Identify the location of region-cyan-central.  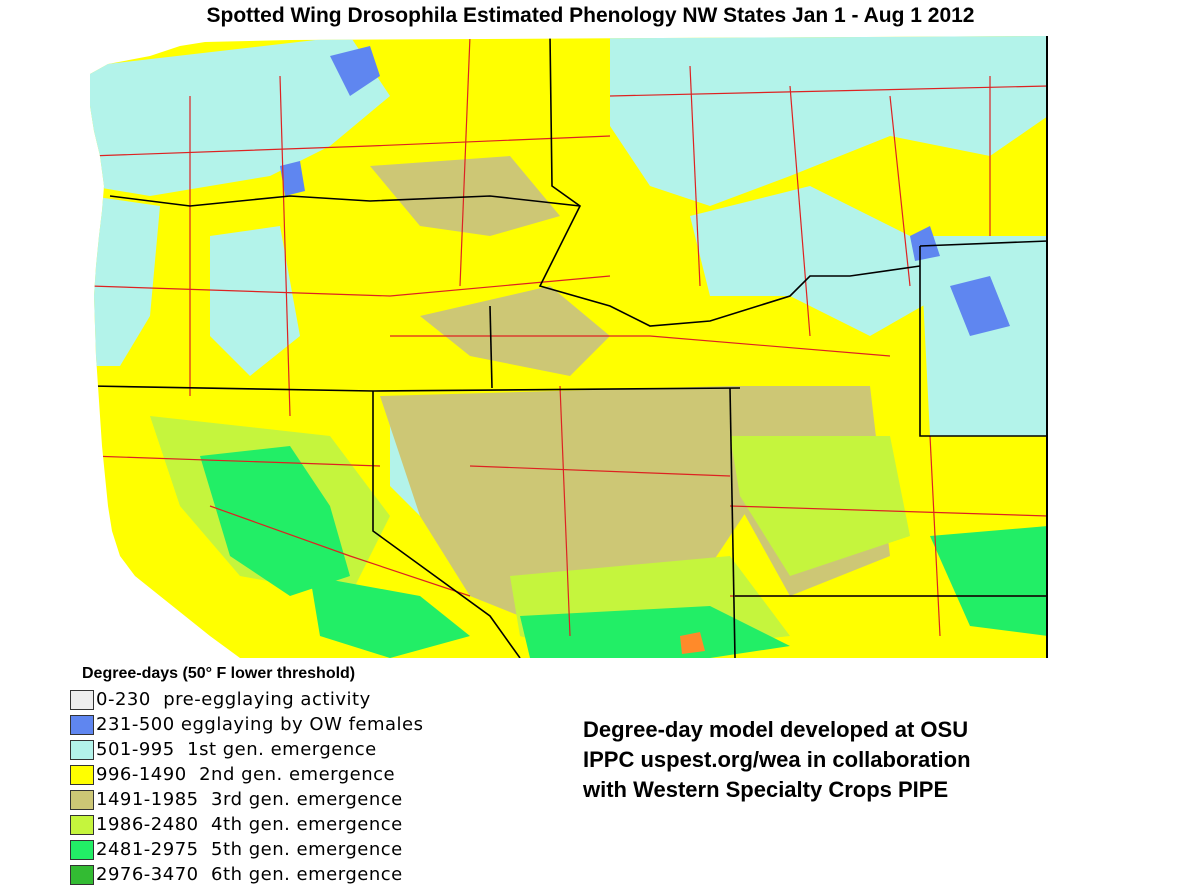
(815, 261).